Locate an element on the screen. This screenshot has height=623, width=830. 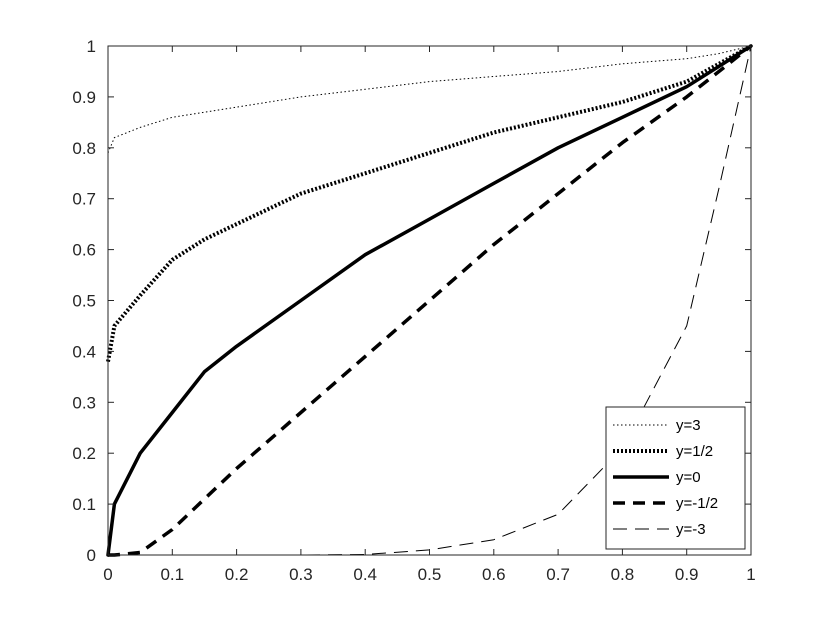
x-tick-label: 0.4 is located at coordinates (365, 574).